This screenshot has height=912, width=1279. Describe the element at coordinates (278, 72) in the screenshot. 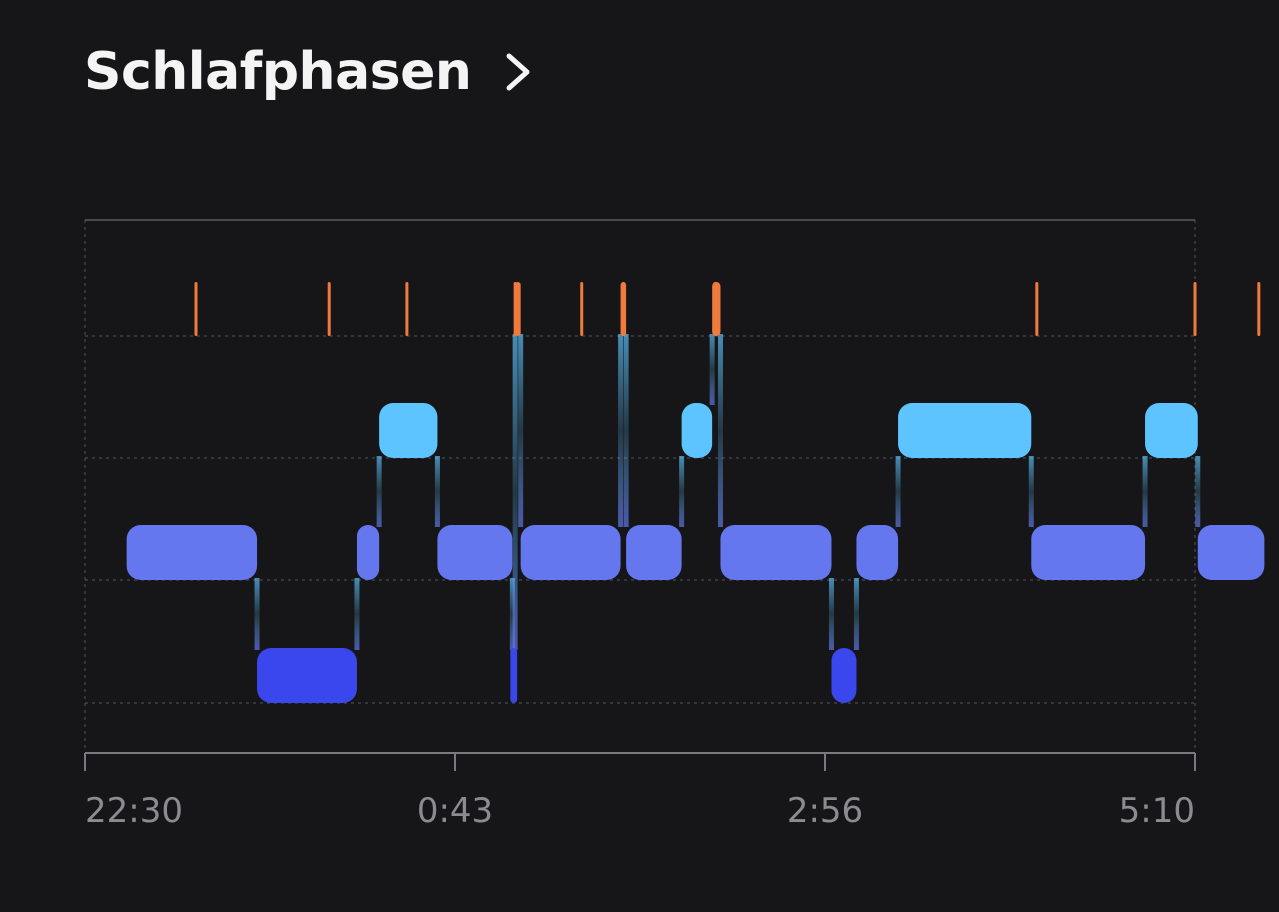

I see `card-title: Schlafphasen` at that location.